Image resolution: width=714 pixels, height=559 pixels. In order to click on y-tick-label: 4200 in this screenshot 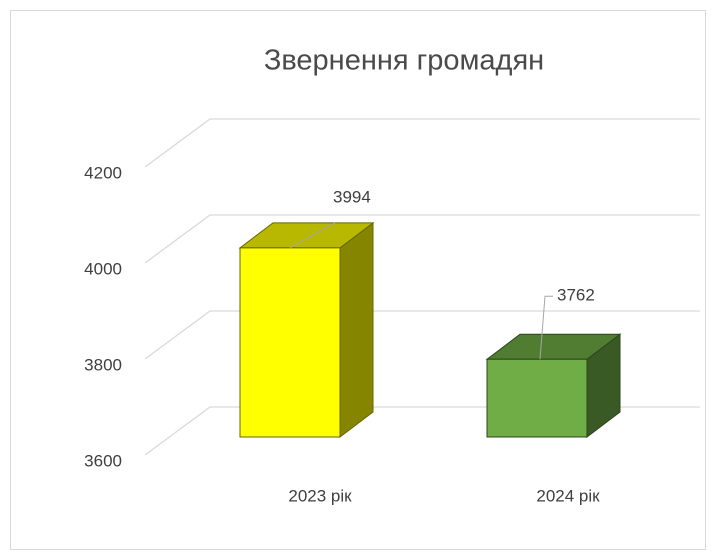, I will do `click(103, 172)`.